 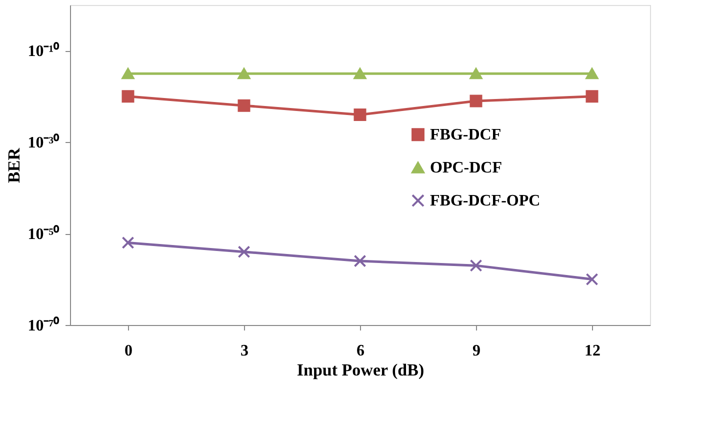 What do you see at coordinates (360, 351) in the screenshot?
I see `x-tick-label: 6` at bounding box center [360, 351].